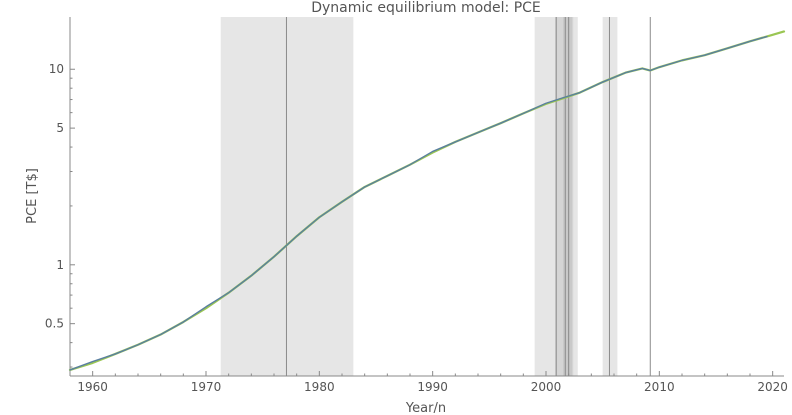 Image resolution: width=792 pixels, height=415 pixels. Describe the element at coordinates (92, 387) in the screenshot. I see `x-tick-label: 1960` at that location.